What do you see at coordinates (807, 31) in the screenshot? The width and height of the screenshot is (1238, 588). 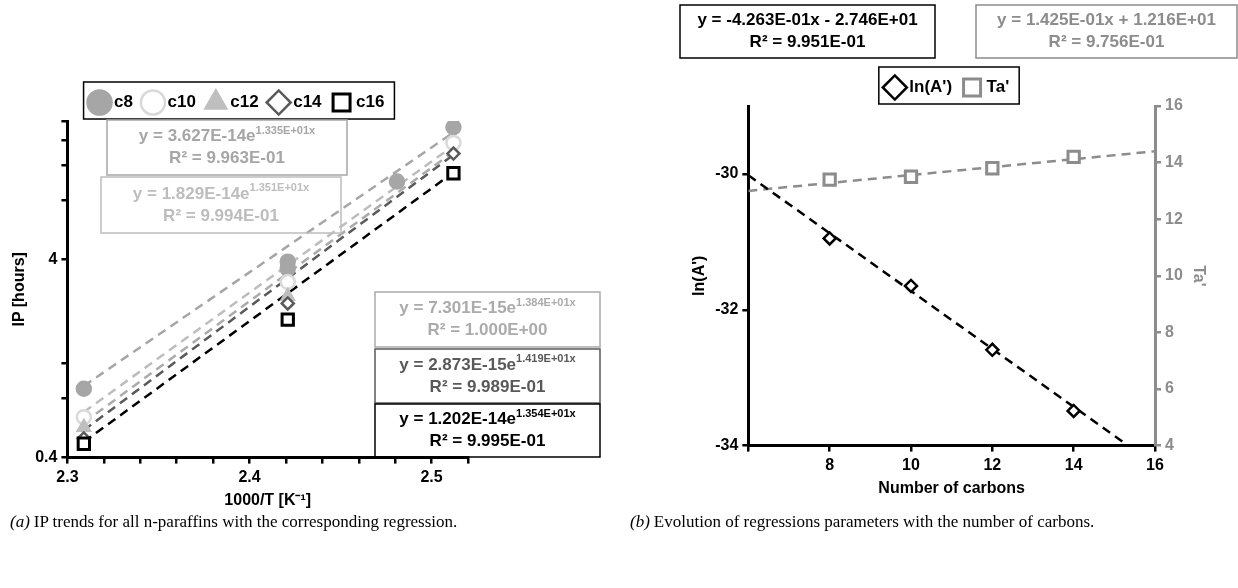 I see `text: y = -4.263E-01x - 2.746E+01 R² = 9.951E-01` at bounding box center [807, 31].